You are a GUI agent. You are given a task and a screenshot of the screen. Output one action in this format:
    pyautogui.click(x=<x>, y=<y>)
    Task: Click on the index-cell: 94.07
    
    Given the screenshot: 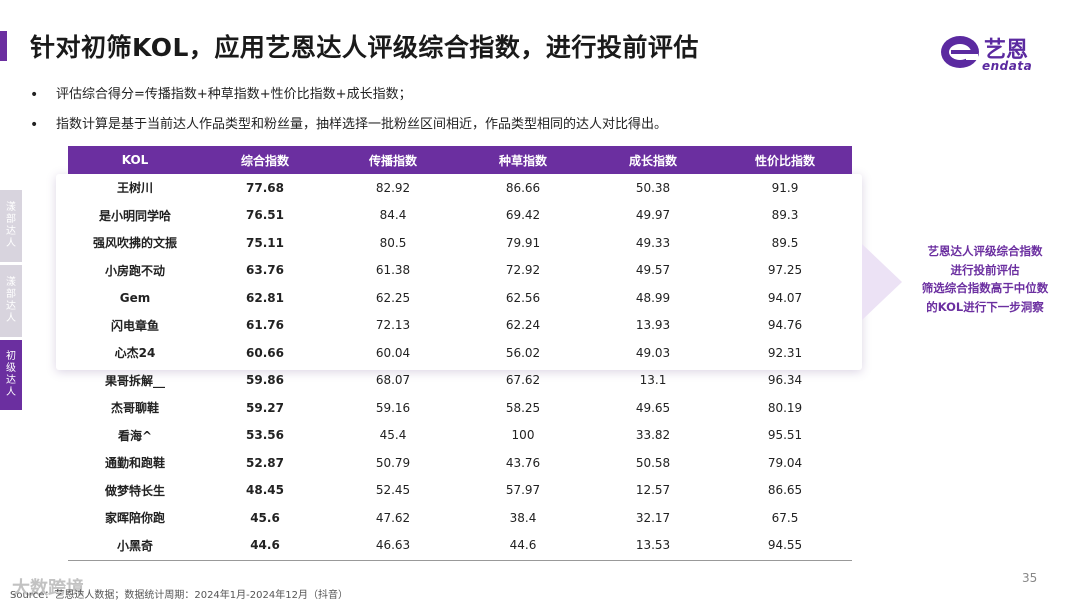 What is the action you would take?
    pyautogui.click(x=785, y=297)
    